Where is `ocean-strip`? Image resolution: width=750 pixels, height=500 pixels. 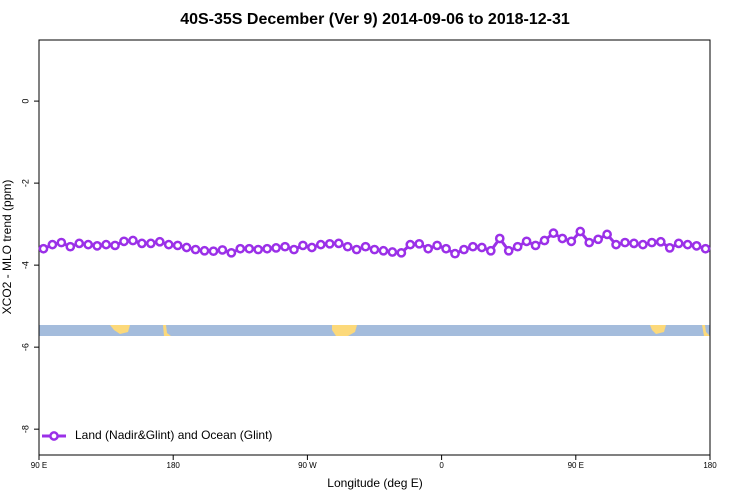 ocean-strip is located at coordinates (374, 330).